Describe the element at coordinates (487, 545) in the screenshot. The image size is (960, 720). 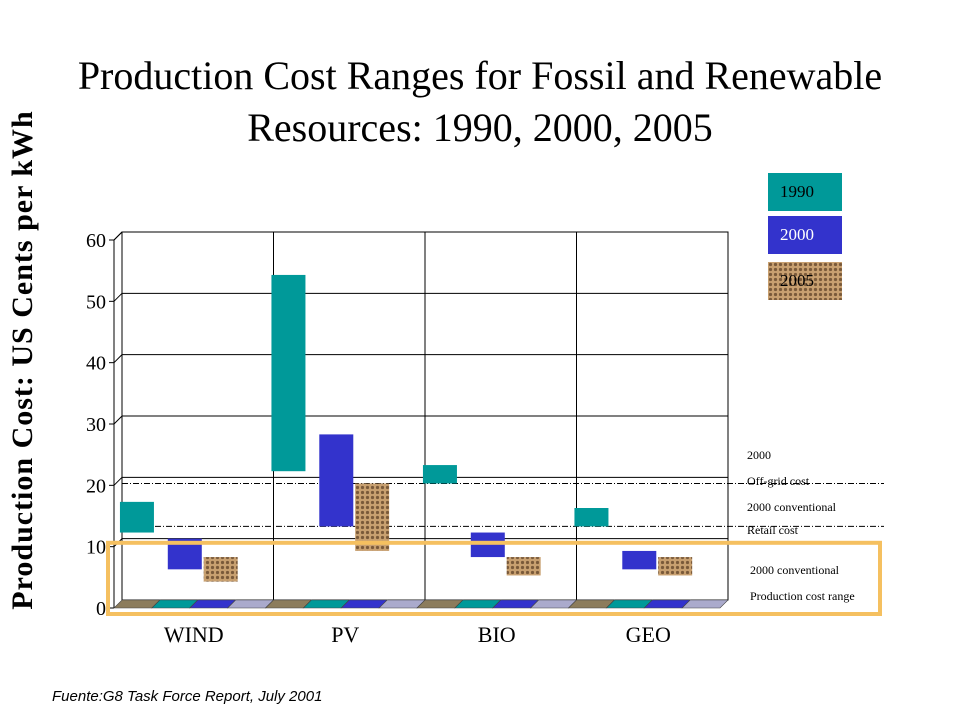
I see `bar-bio-2000` at that location.